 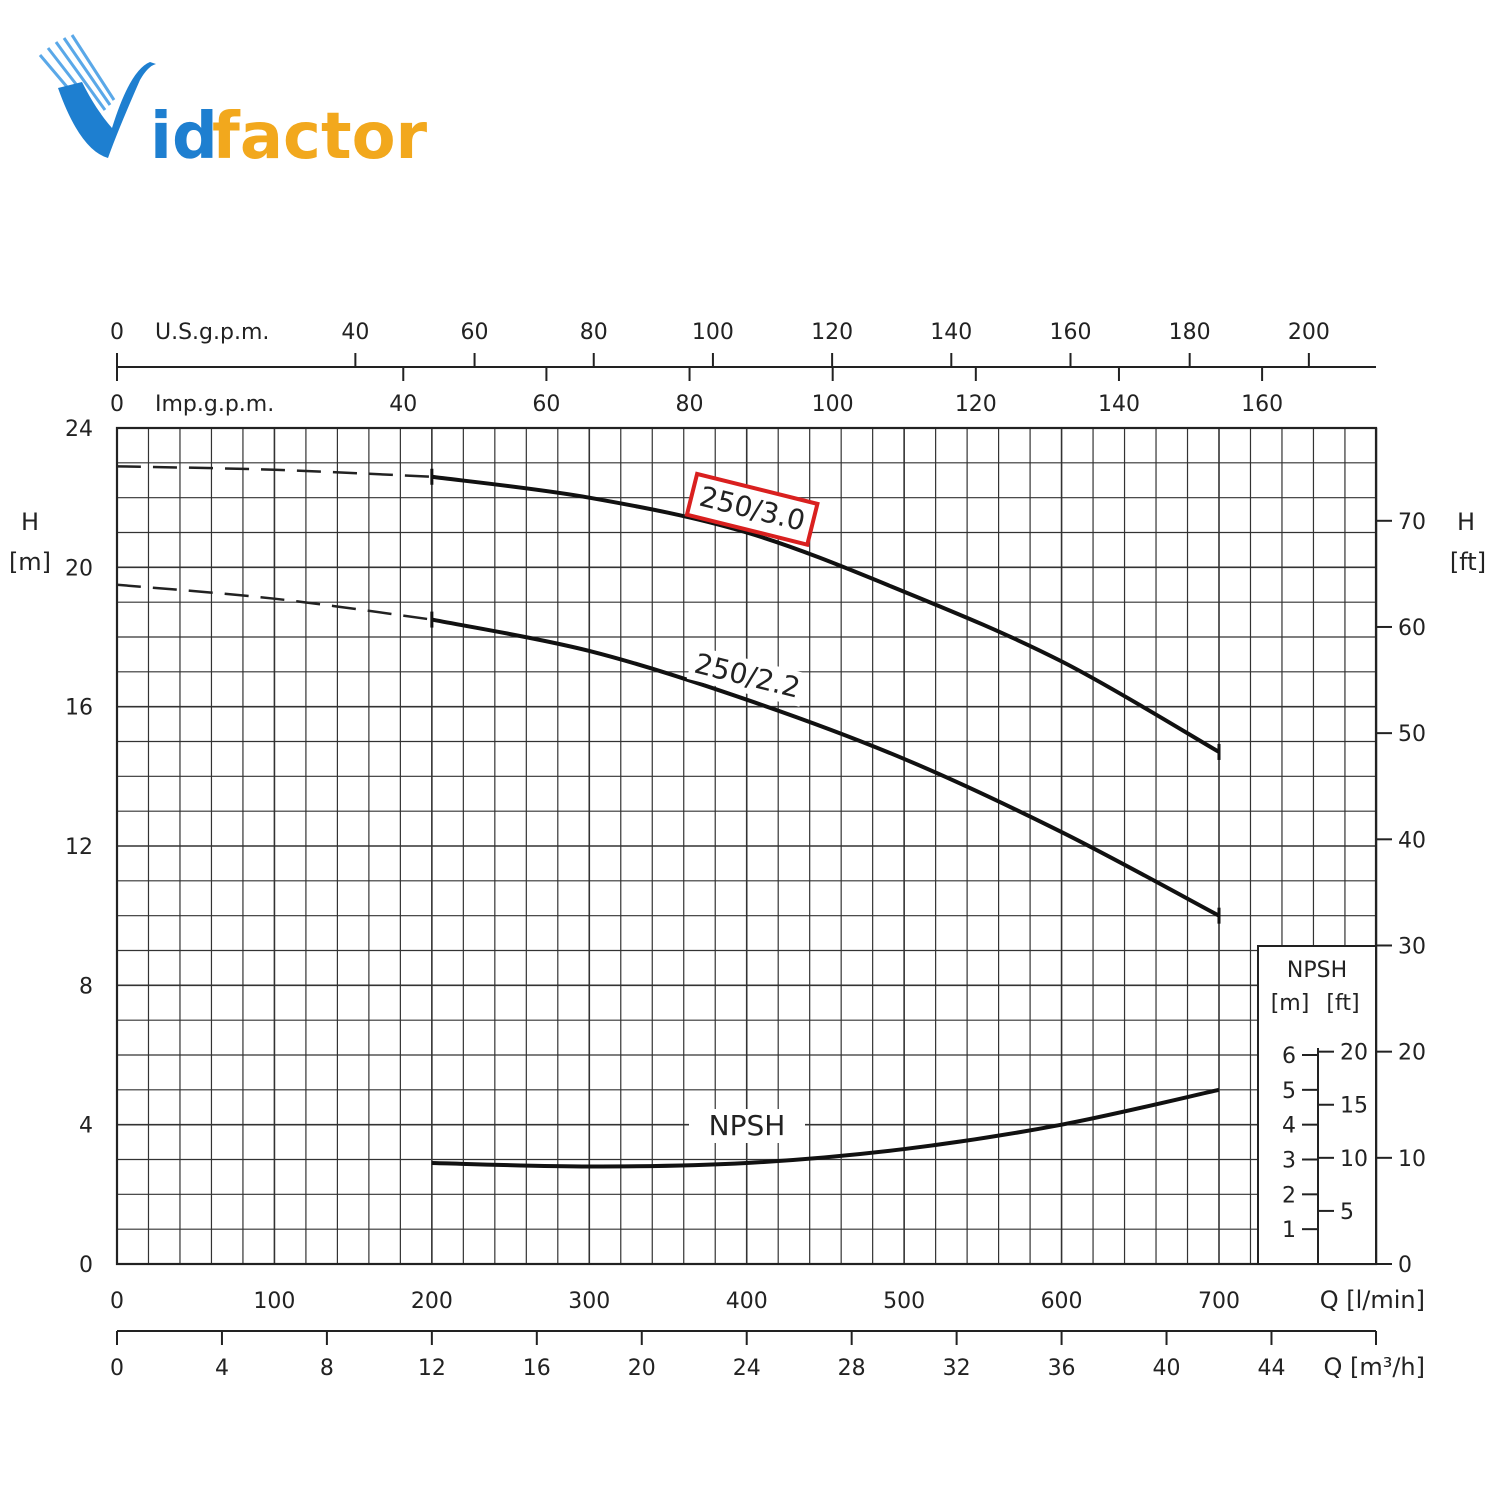 What do you see at coordinates (117, 404) in the screenshot?
I see `imp-gpm-tick-label: 0` at bounding box center [117, 404].